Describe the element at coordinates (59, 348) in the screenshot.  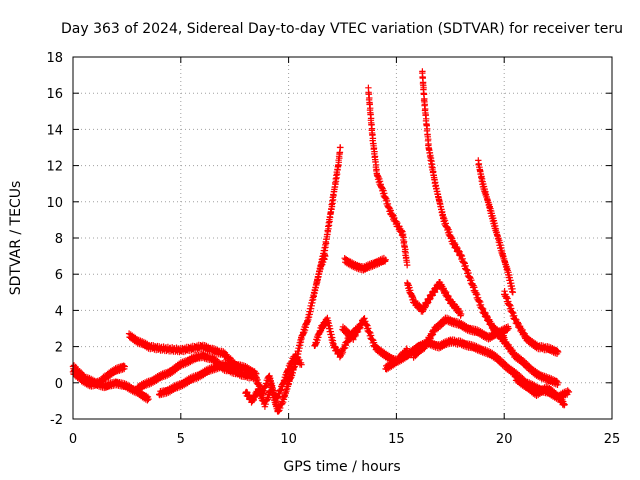
I see `y-tick-label: 2` at that location.